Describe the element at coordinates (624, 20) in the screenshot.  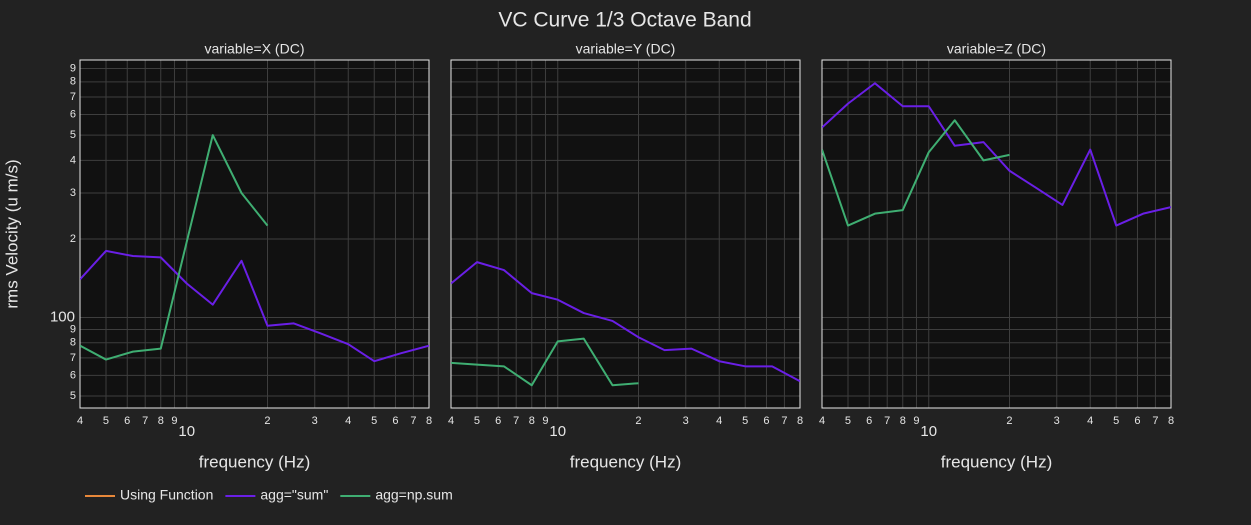
I see `chart-title: VC Curve 1/3 Octave Band` at that location.